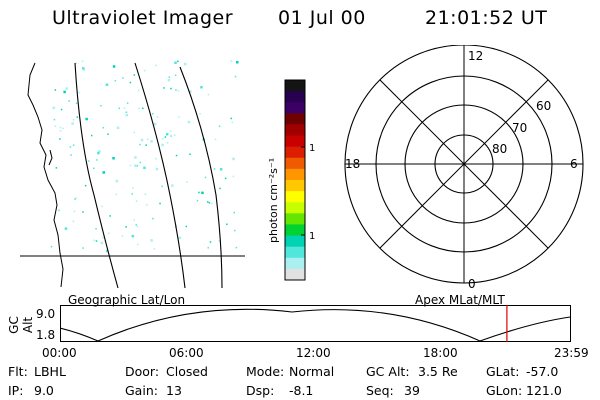  What do you see at coordinates (312, 371) in the screenshot?
I see `info-mode-value: Normal` at bounding box center [312, 371].